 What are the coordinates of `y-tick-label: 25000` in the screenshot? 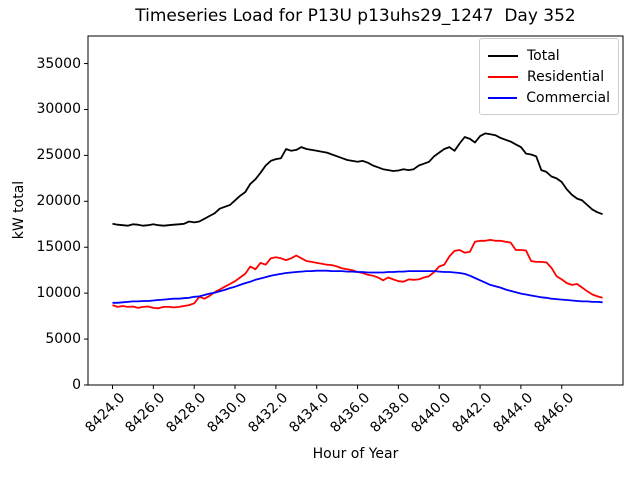 It's located at (58, 155).